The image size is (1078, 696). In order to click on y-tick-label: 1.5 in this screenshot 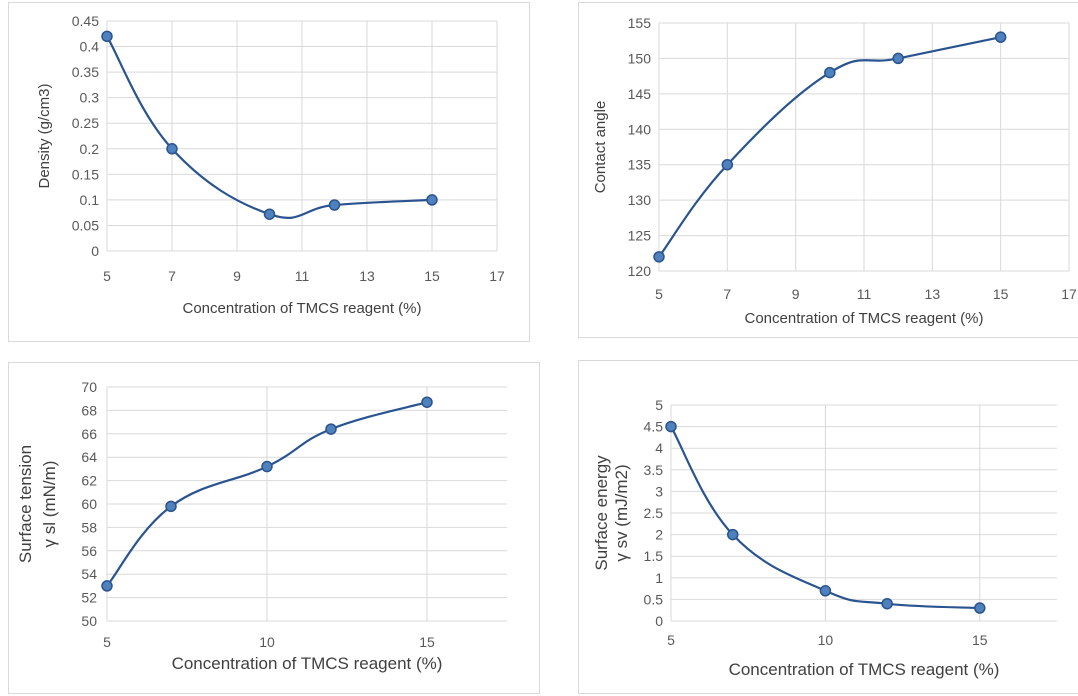, I will do `click(654, 556)`.